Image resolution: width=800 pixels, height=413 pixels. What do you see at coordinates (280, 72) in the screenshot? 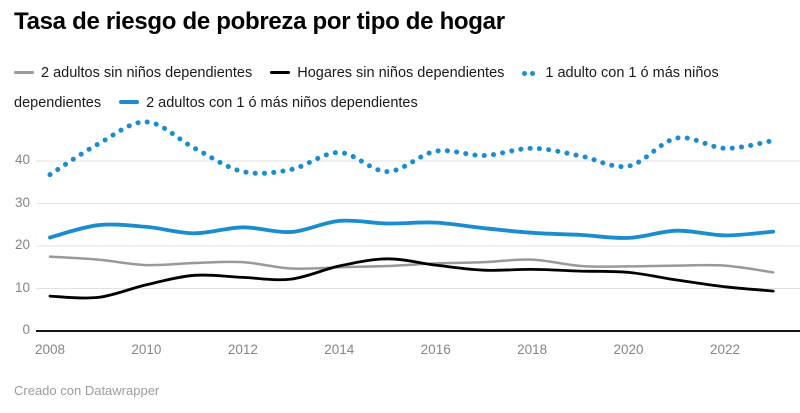
I see `black-line-swatch-icon` at bounding box center [280, 72].